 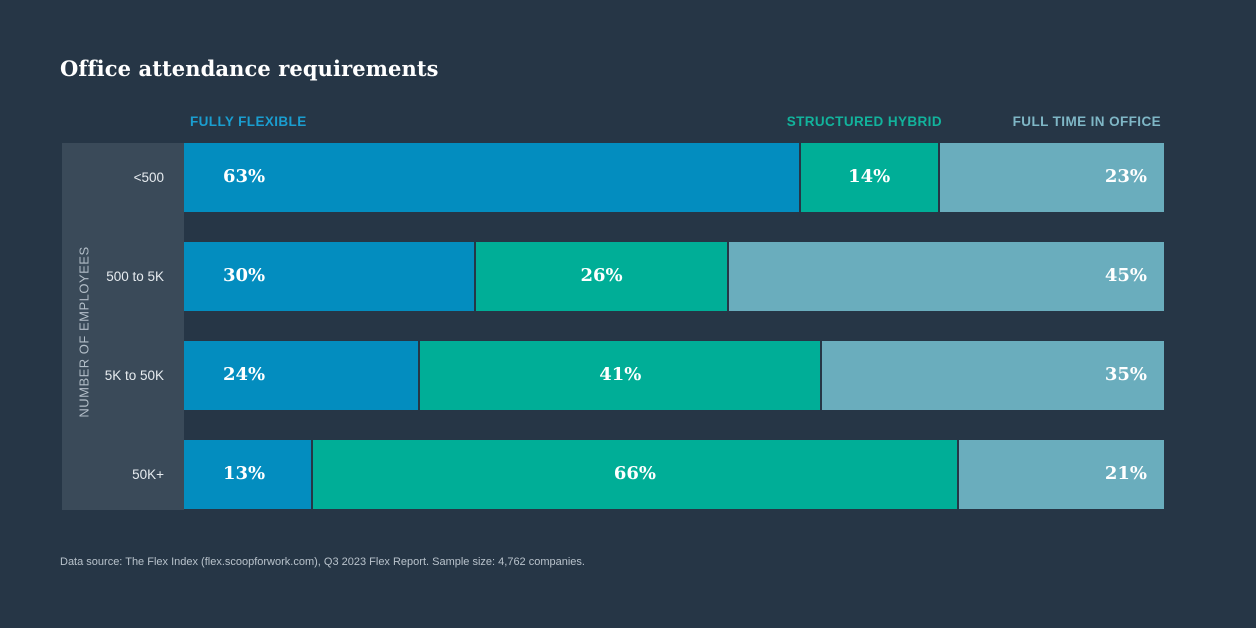 What do you see at coordinates (249, 68) in the screenshot?
I see `chart-title: Office attendance requirements` at bounding box center [249, 68].